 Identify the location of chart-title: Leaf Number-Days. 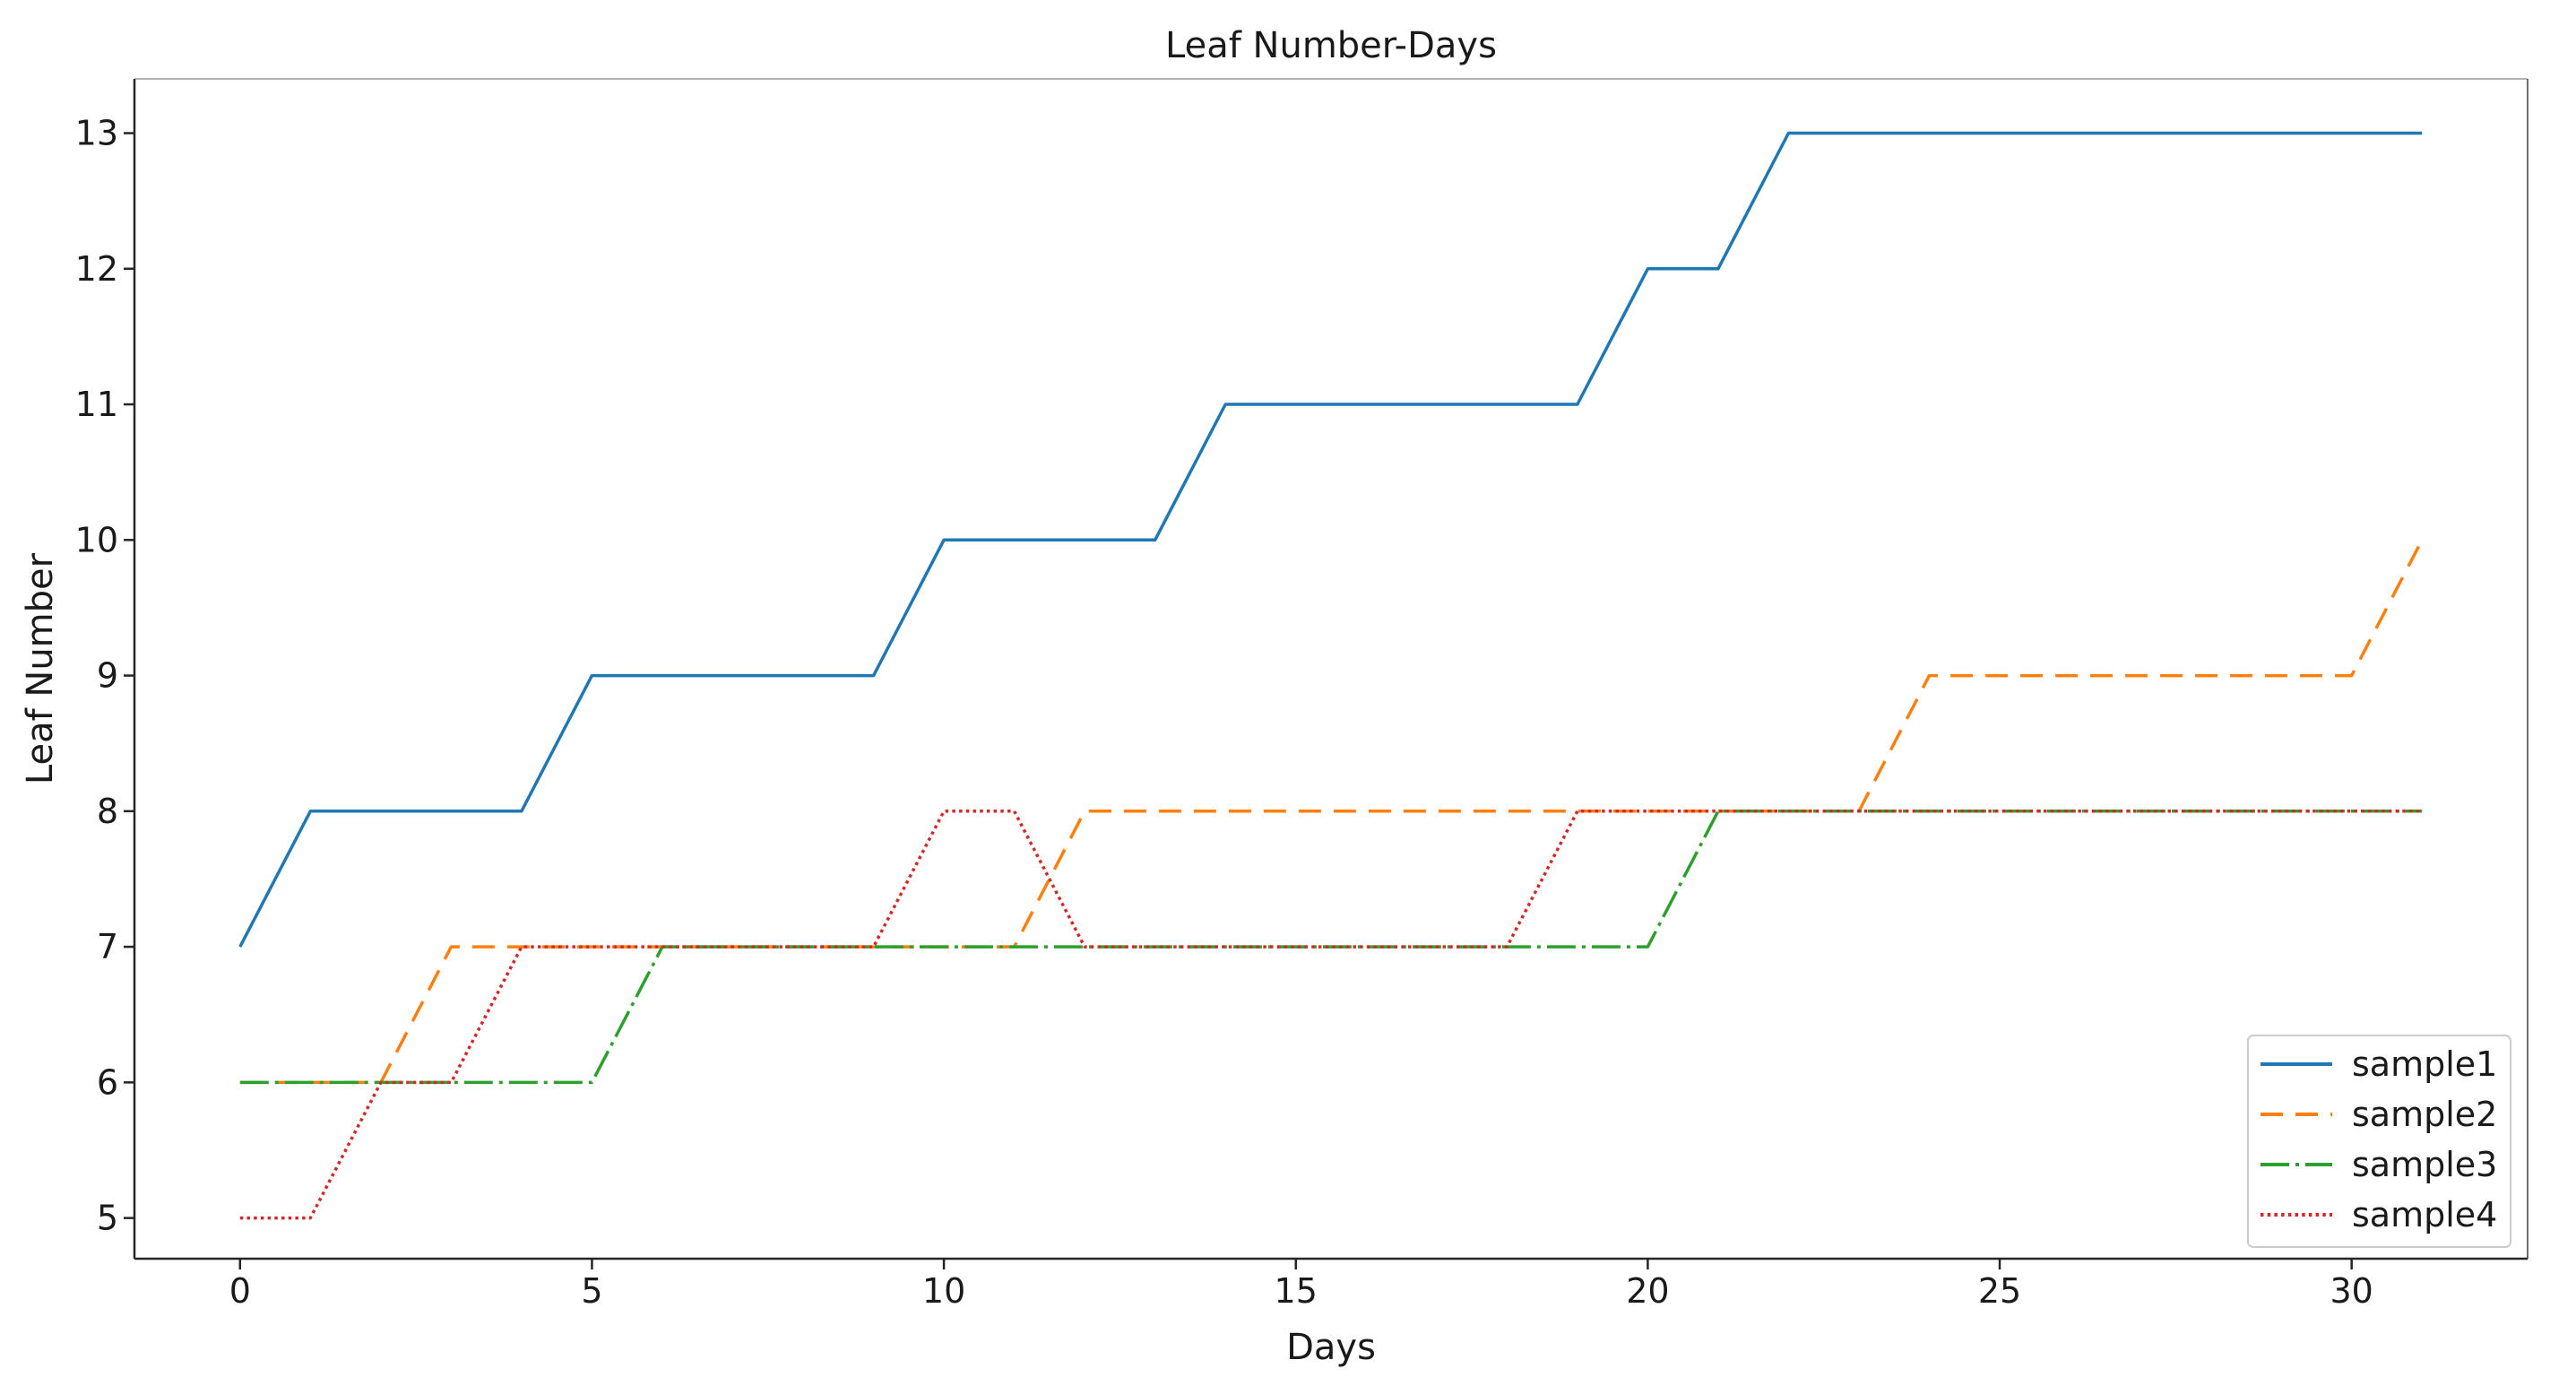
(1331, 45).